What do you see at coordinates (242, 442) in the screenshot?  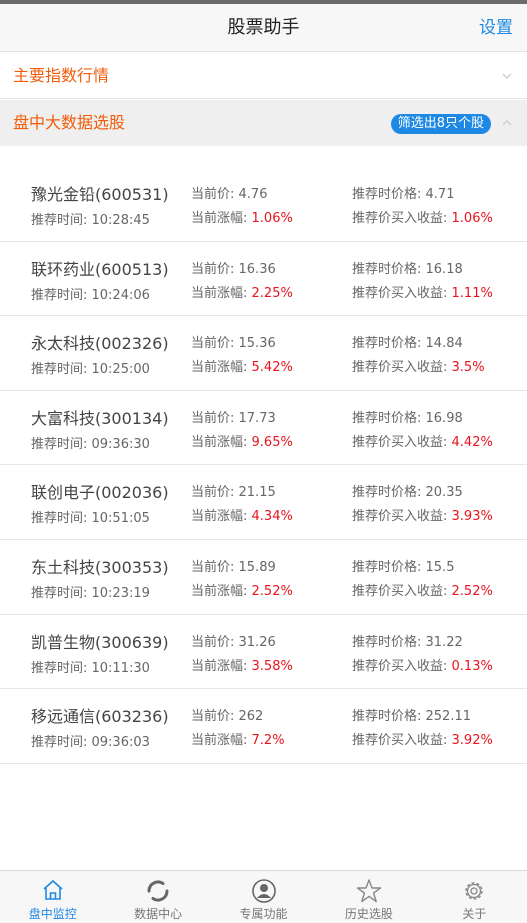 I see `current-change: 当前涨幅: 9.65%` at bounding box center [242, 442].